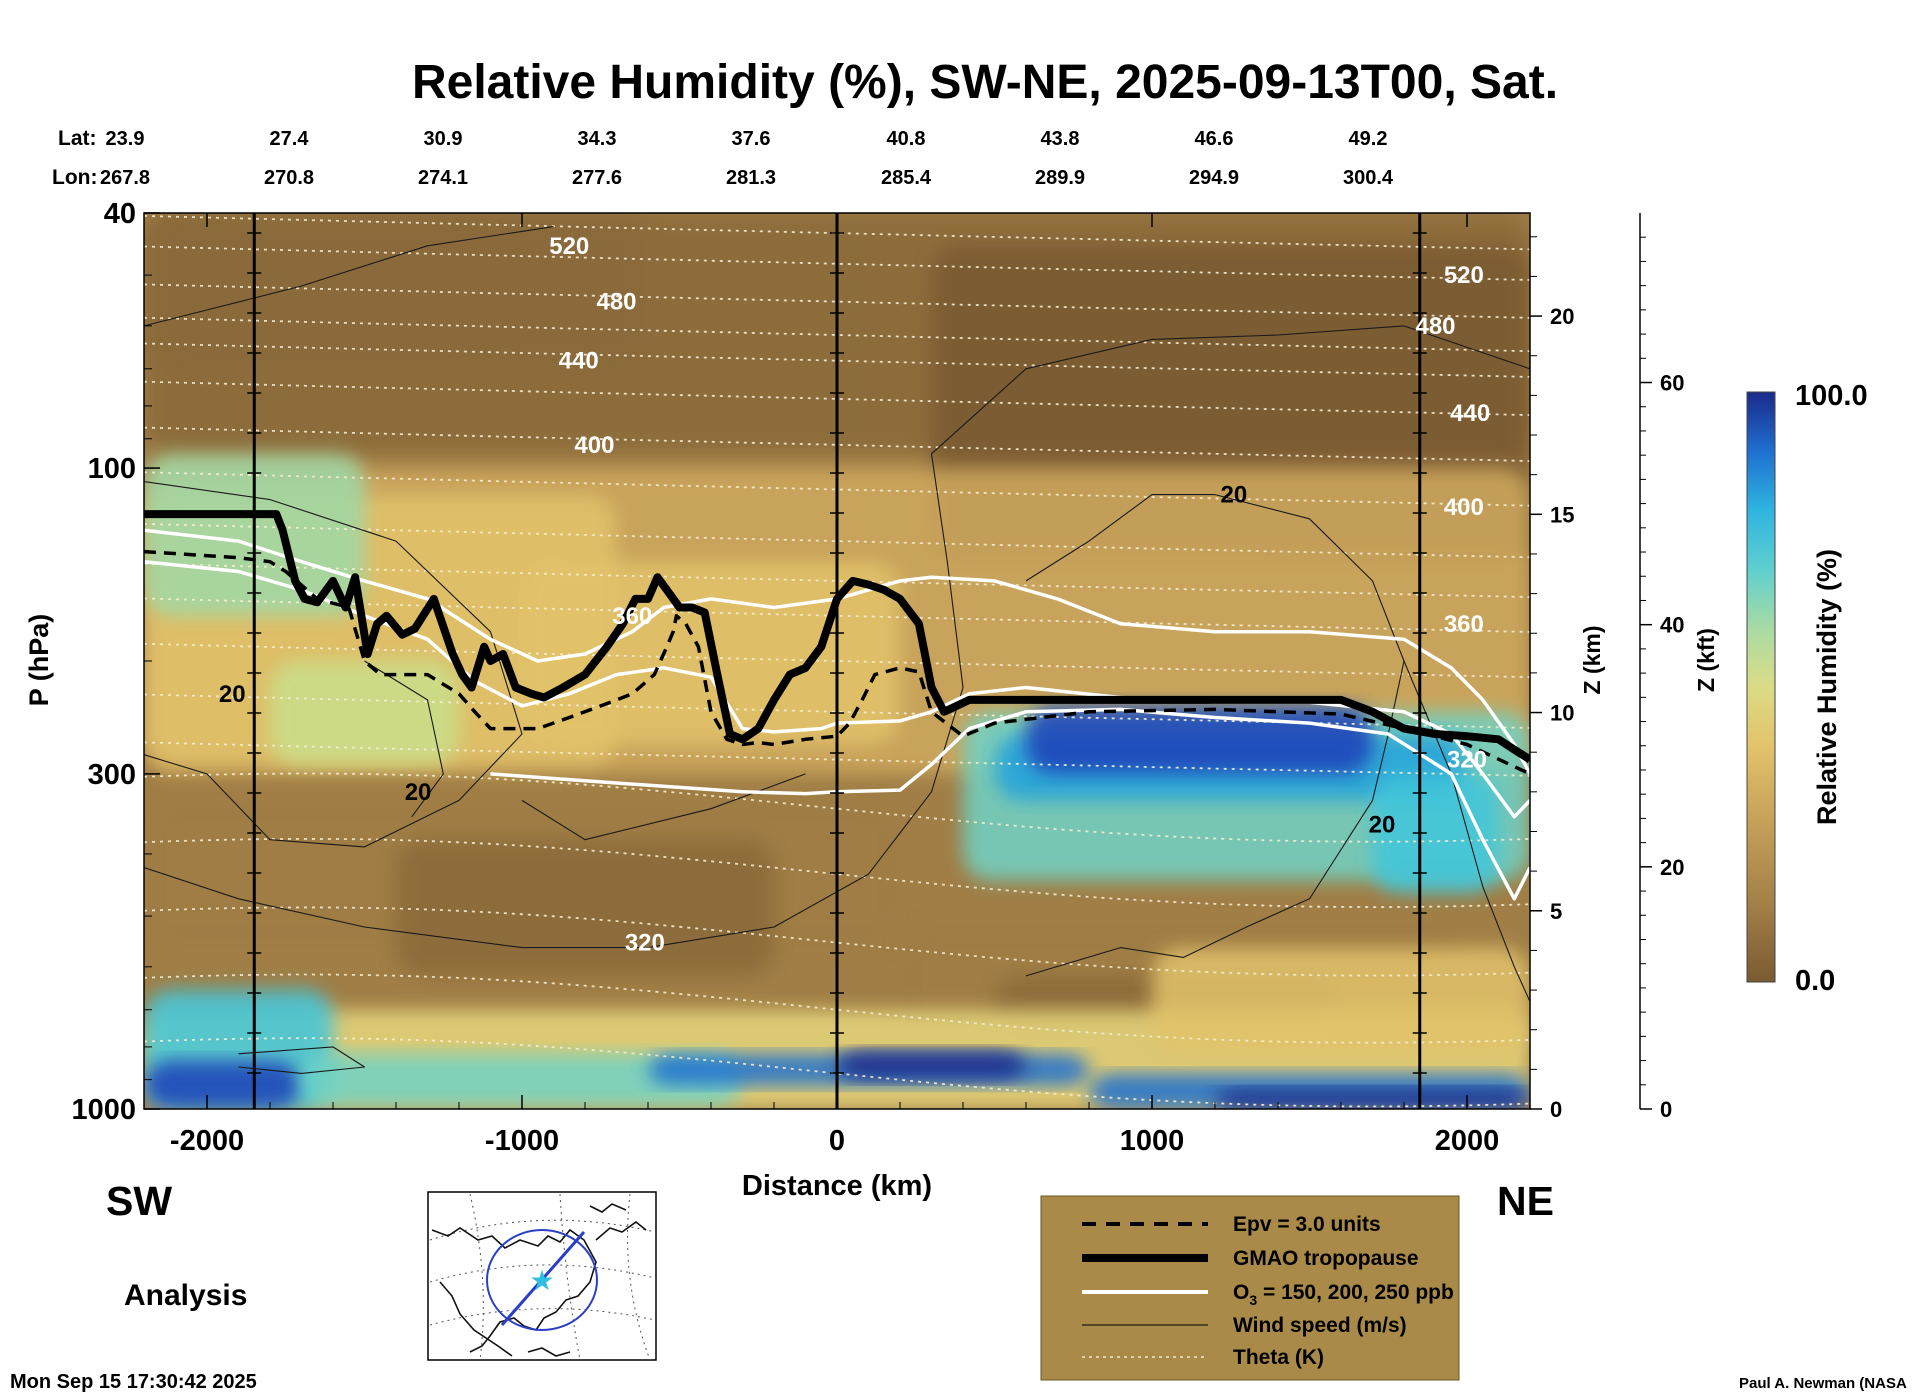 This screenshot has width=1926, height=1394. Describe the element at coordinates (1661, 667) in the screenshot. I see `z-kft-axis: 0 20 40 60` at that location.